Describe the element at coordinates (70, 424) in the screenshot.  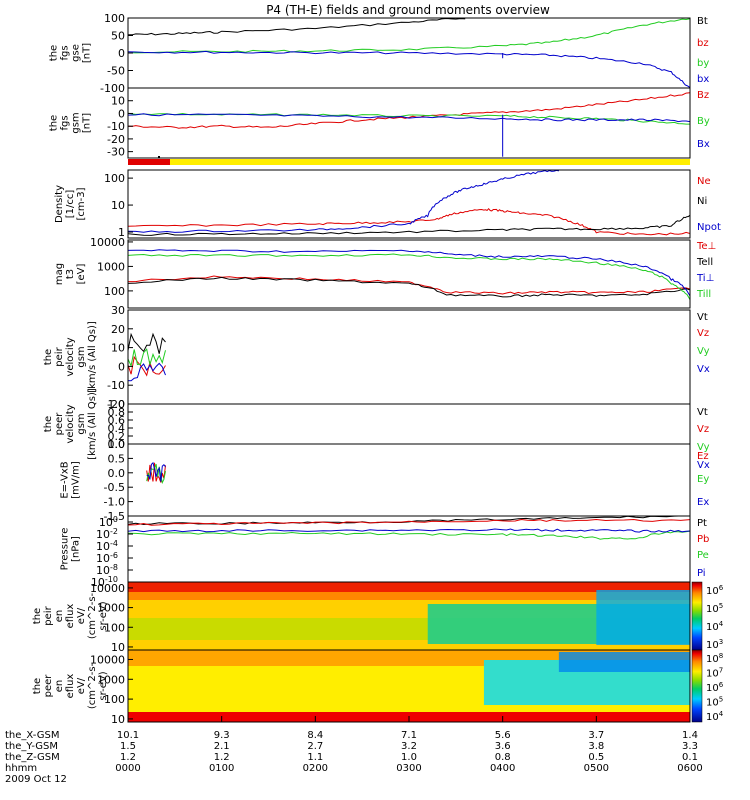
I see `peer-velocity-ylabel: thepeervelocitygsm[km/s (All Qs)]` at that location.